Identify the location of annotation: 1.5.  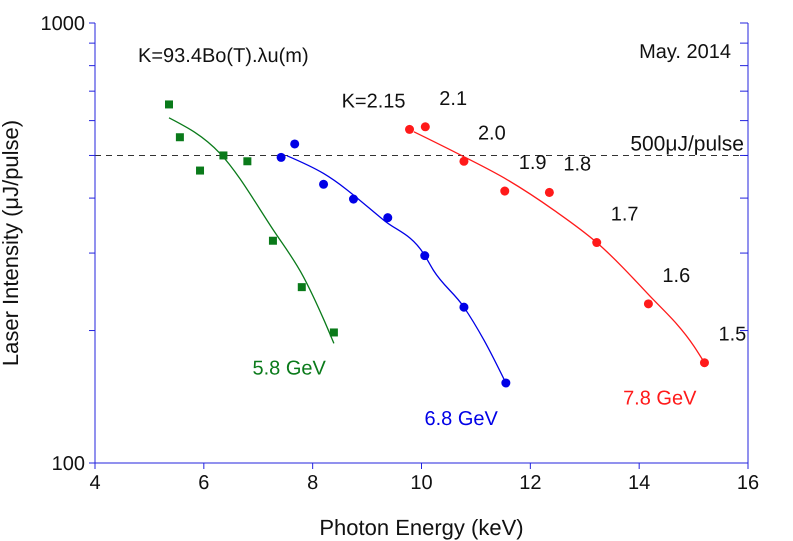
(732, 335).